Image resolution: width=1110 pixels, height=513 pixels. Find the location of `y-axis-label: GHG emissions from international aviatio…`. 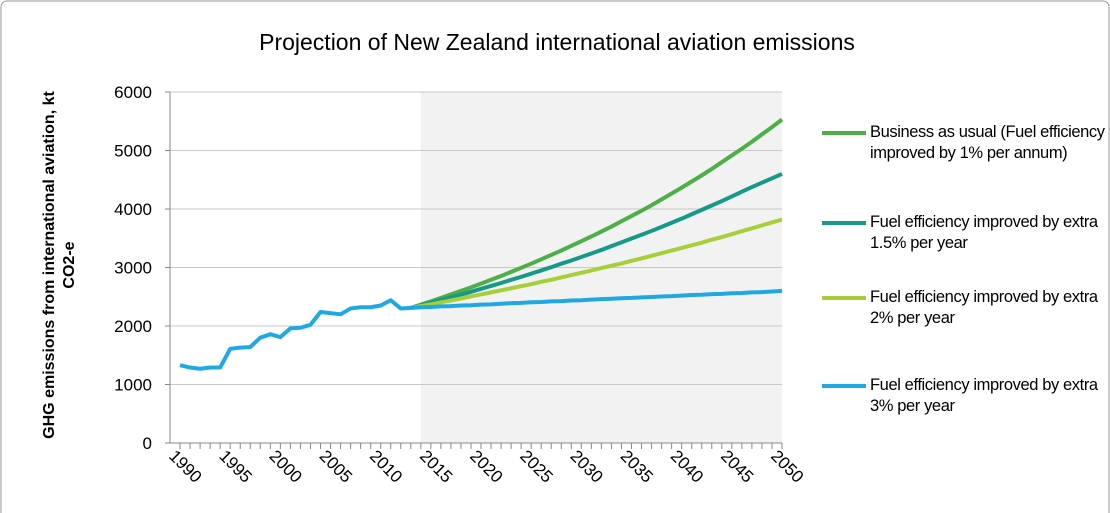

y-axis-label: GHG emissions from international aviatio… is located at coordinates (59, 265).